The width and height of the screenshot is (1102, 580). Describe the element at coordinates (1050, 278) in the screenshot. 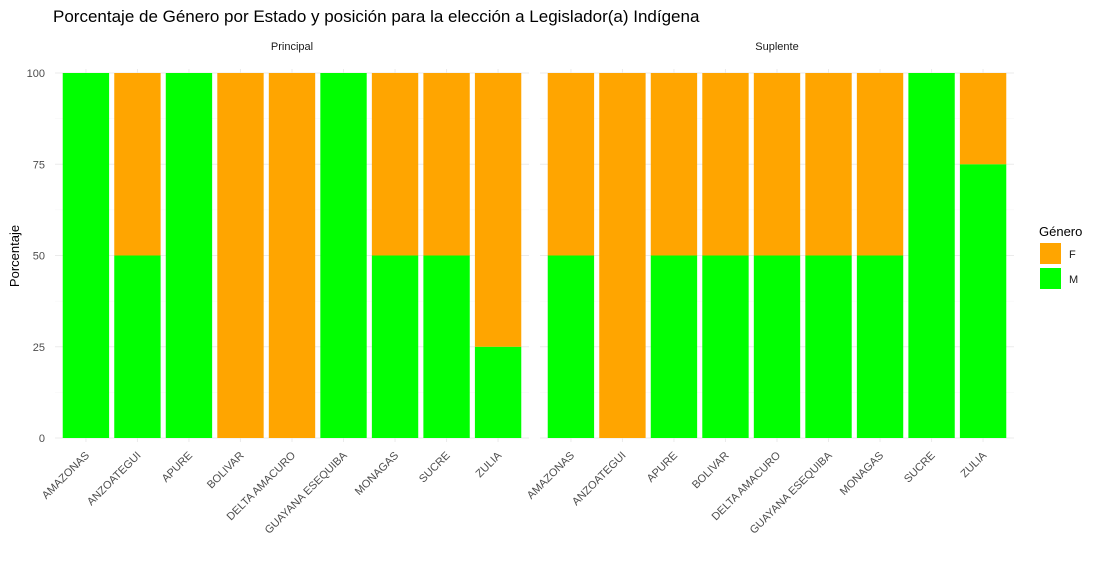

I see `legend-key-m` at that location.